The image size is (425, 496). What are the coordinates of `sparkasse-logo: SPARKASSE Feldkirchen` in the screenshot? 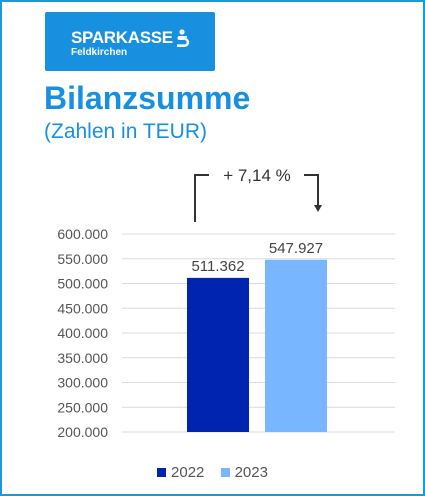 It's located at (130, 41).